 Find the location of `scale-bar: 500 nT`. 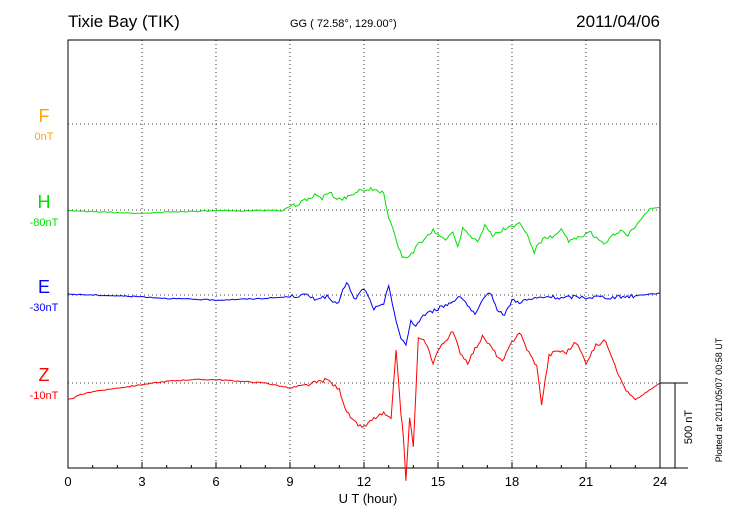

scale-bar: 500 nT is located at coordinates (677, 425).